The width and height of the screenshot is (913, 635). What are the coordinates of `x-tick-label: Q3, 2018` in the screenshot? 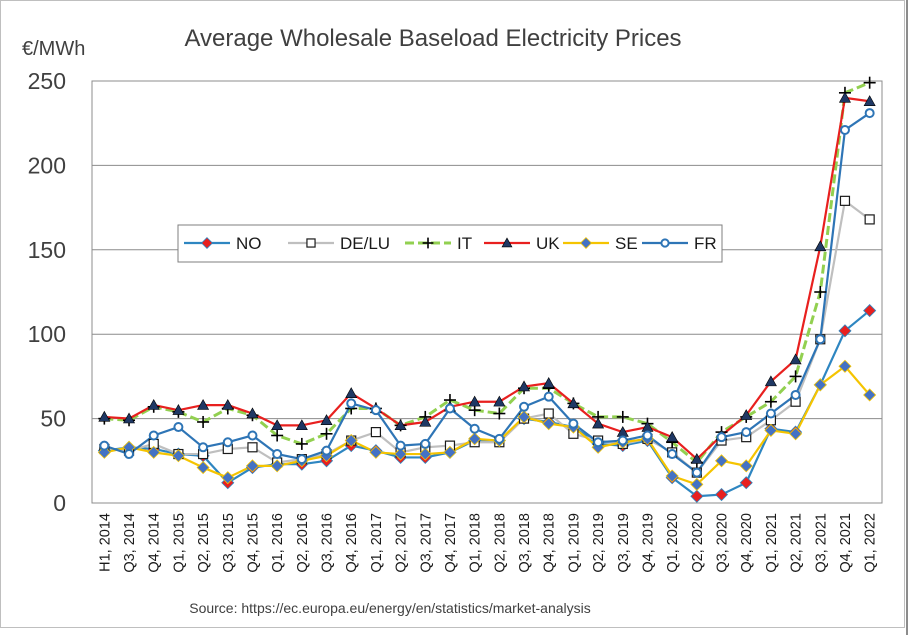 It's located at (525, 543).